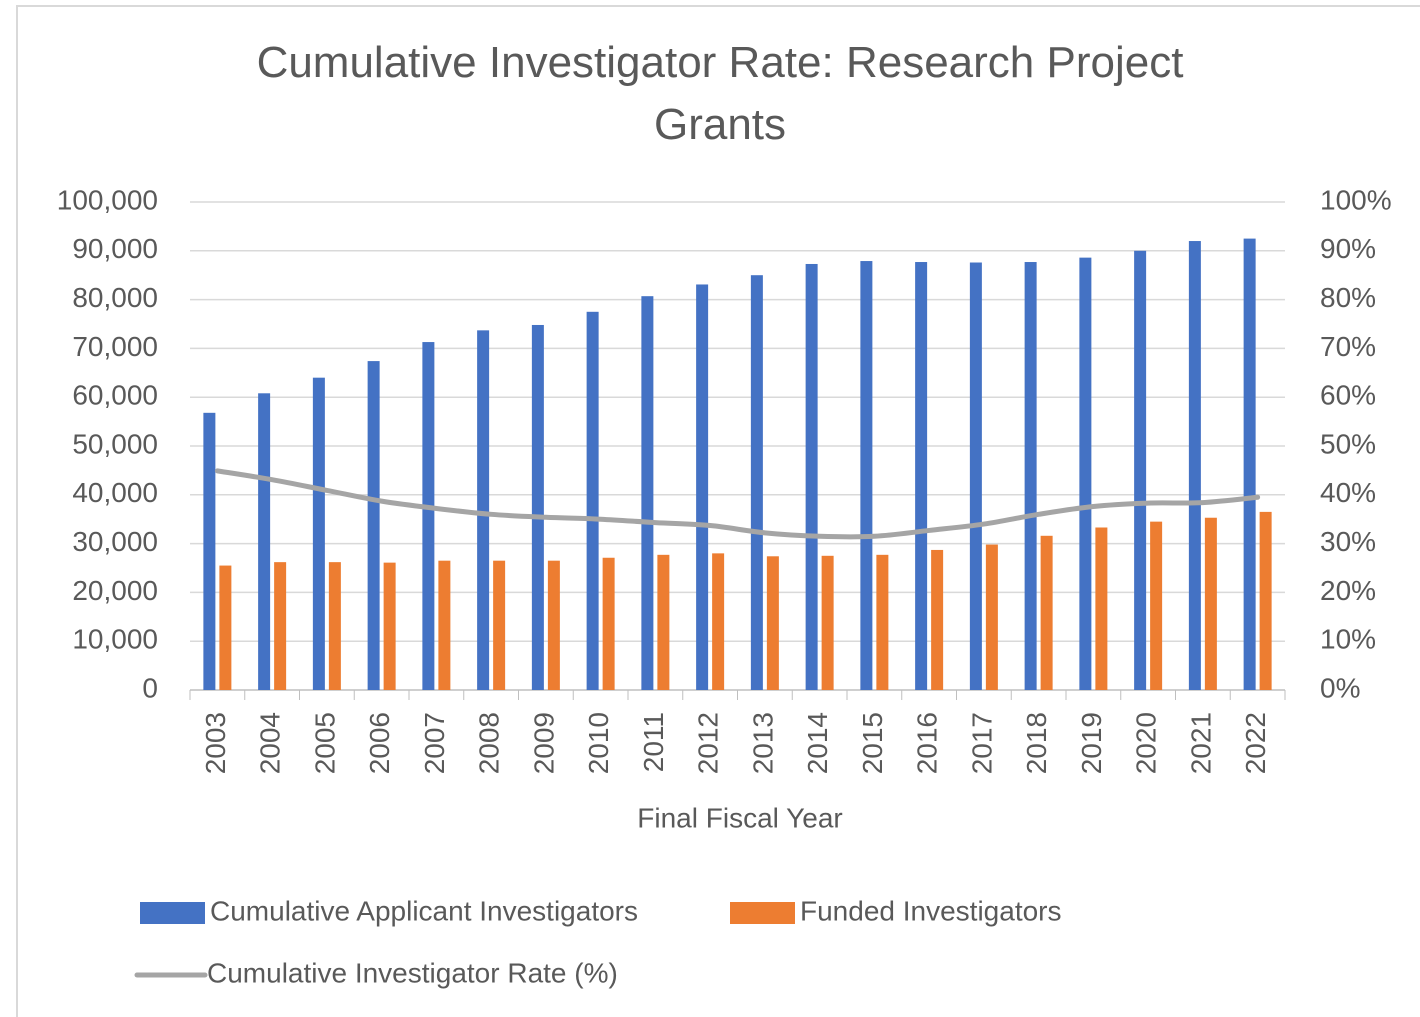 The image size is (1420, 1017). What do you see at coordinates (1348, 639) in the screenshot?
I see `y2-tick-label: 10%` at bounding box center [1348, 639].